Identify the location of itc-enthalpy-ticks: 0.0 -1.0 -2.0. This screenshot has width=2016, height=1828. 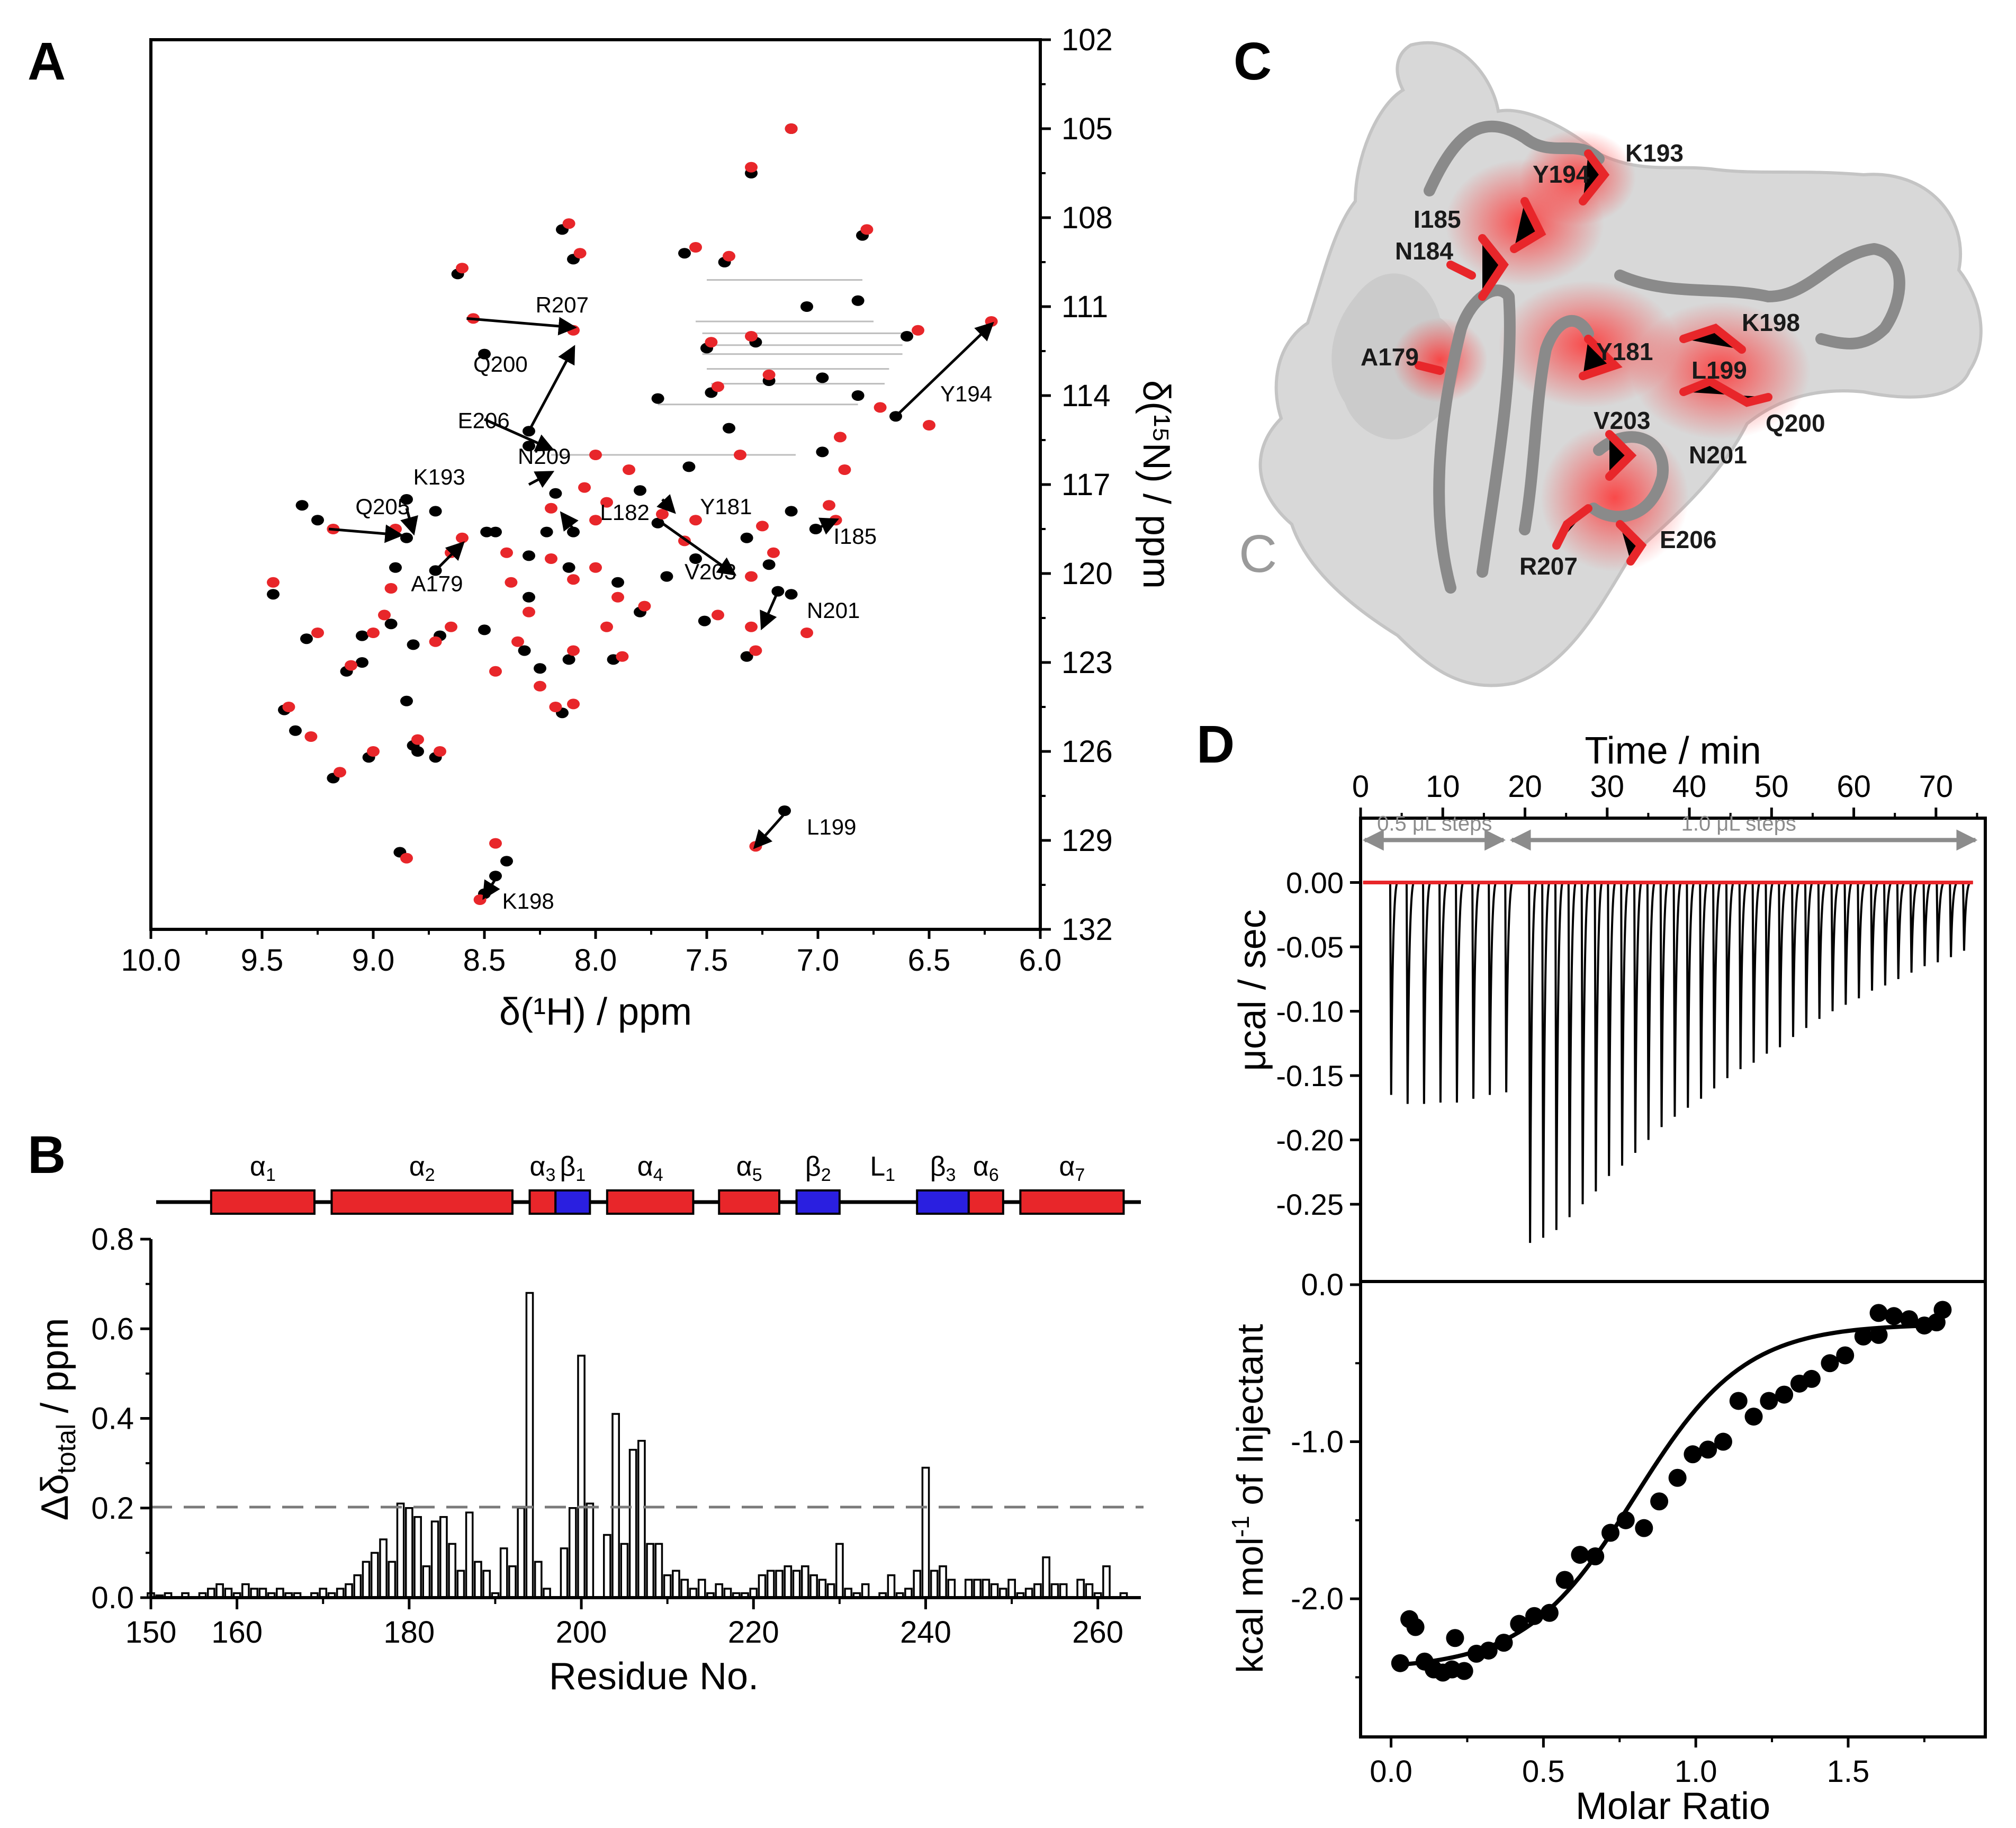
(1326, 1473).